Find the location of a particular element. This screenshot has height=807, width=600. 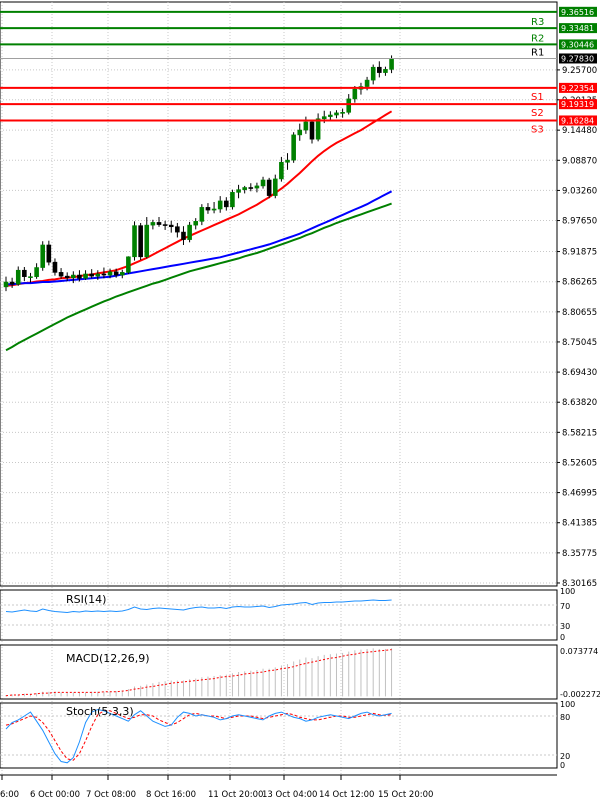

time-tick-label: 6:00 is located at coordinates (9, 795).